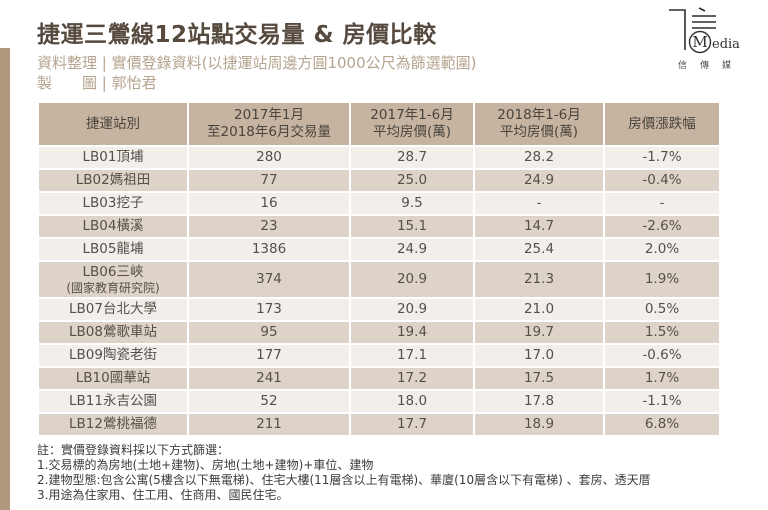 Image resolution: width=768 pixels, height=510 pixels. What do you see at coordinates (539, 203) in the screenshot?
I see `price-2018-cell: -` at bounding box center [539, 203].